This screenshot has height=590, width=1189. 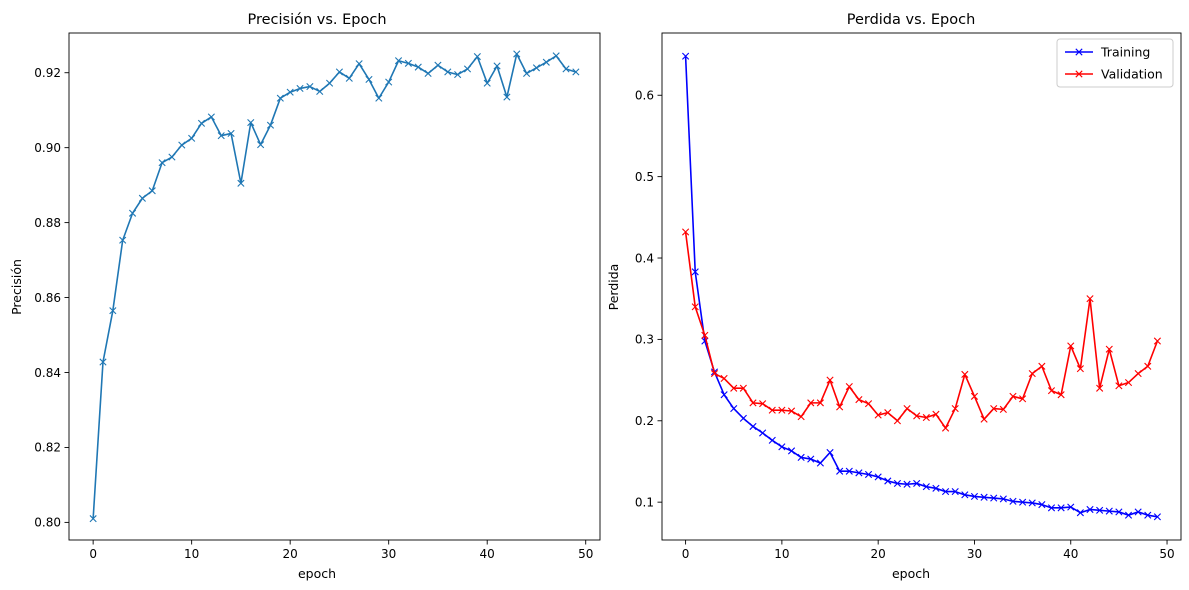 What do you see at coordinates (911, 573) in the screenshot?
I see `loss-x-axis-label: epoch` at bounding box center [911, 573].